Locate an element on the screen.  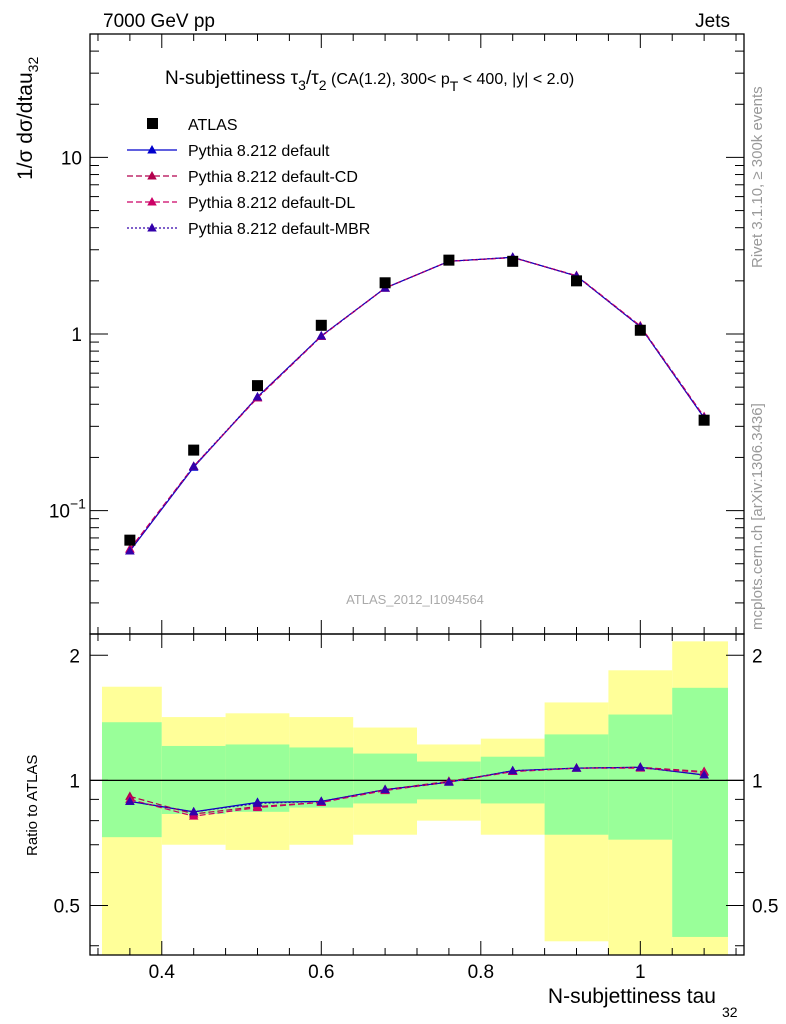
ratio-tick-label-left: 1 is located at coordinates (74, 781).